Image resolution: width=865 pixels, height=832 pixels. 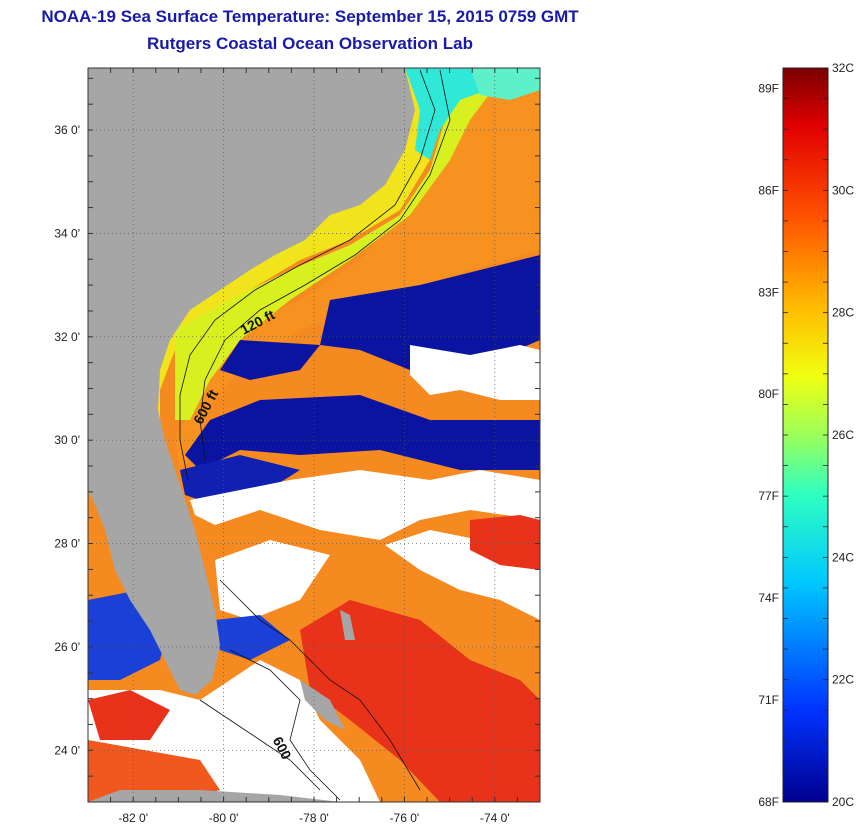 I want to click on colorbar-celsius-label: 22C, so click(x=843, y=680).